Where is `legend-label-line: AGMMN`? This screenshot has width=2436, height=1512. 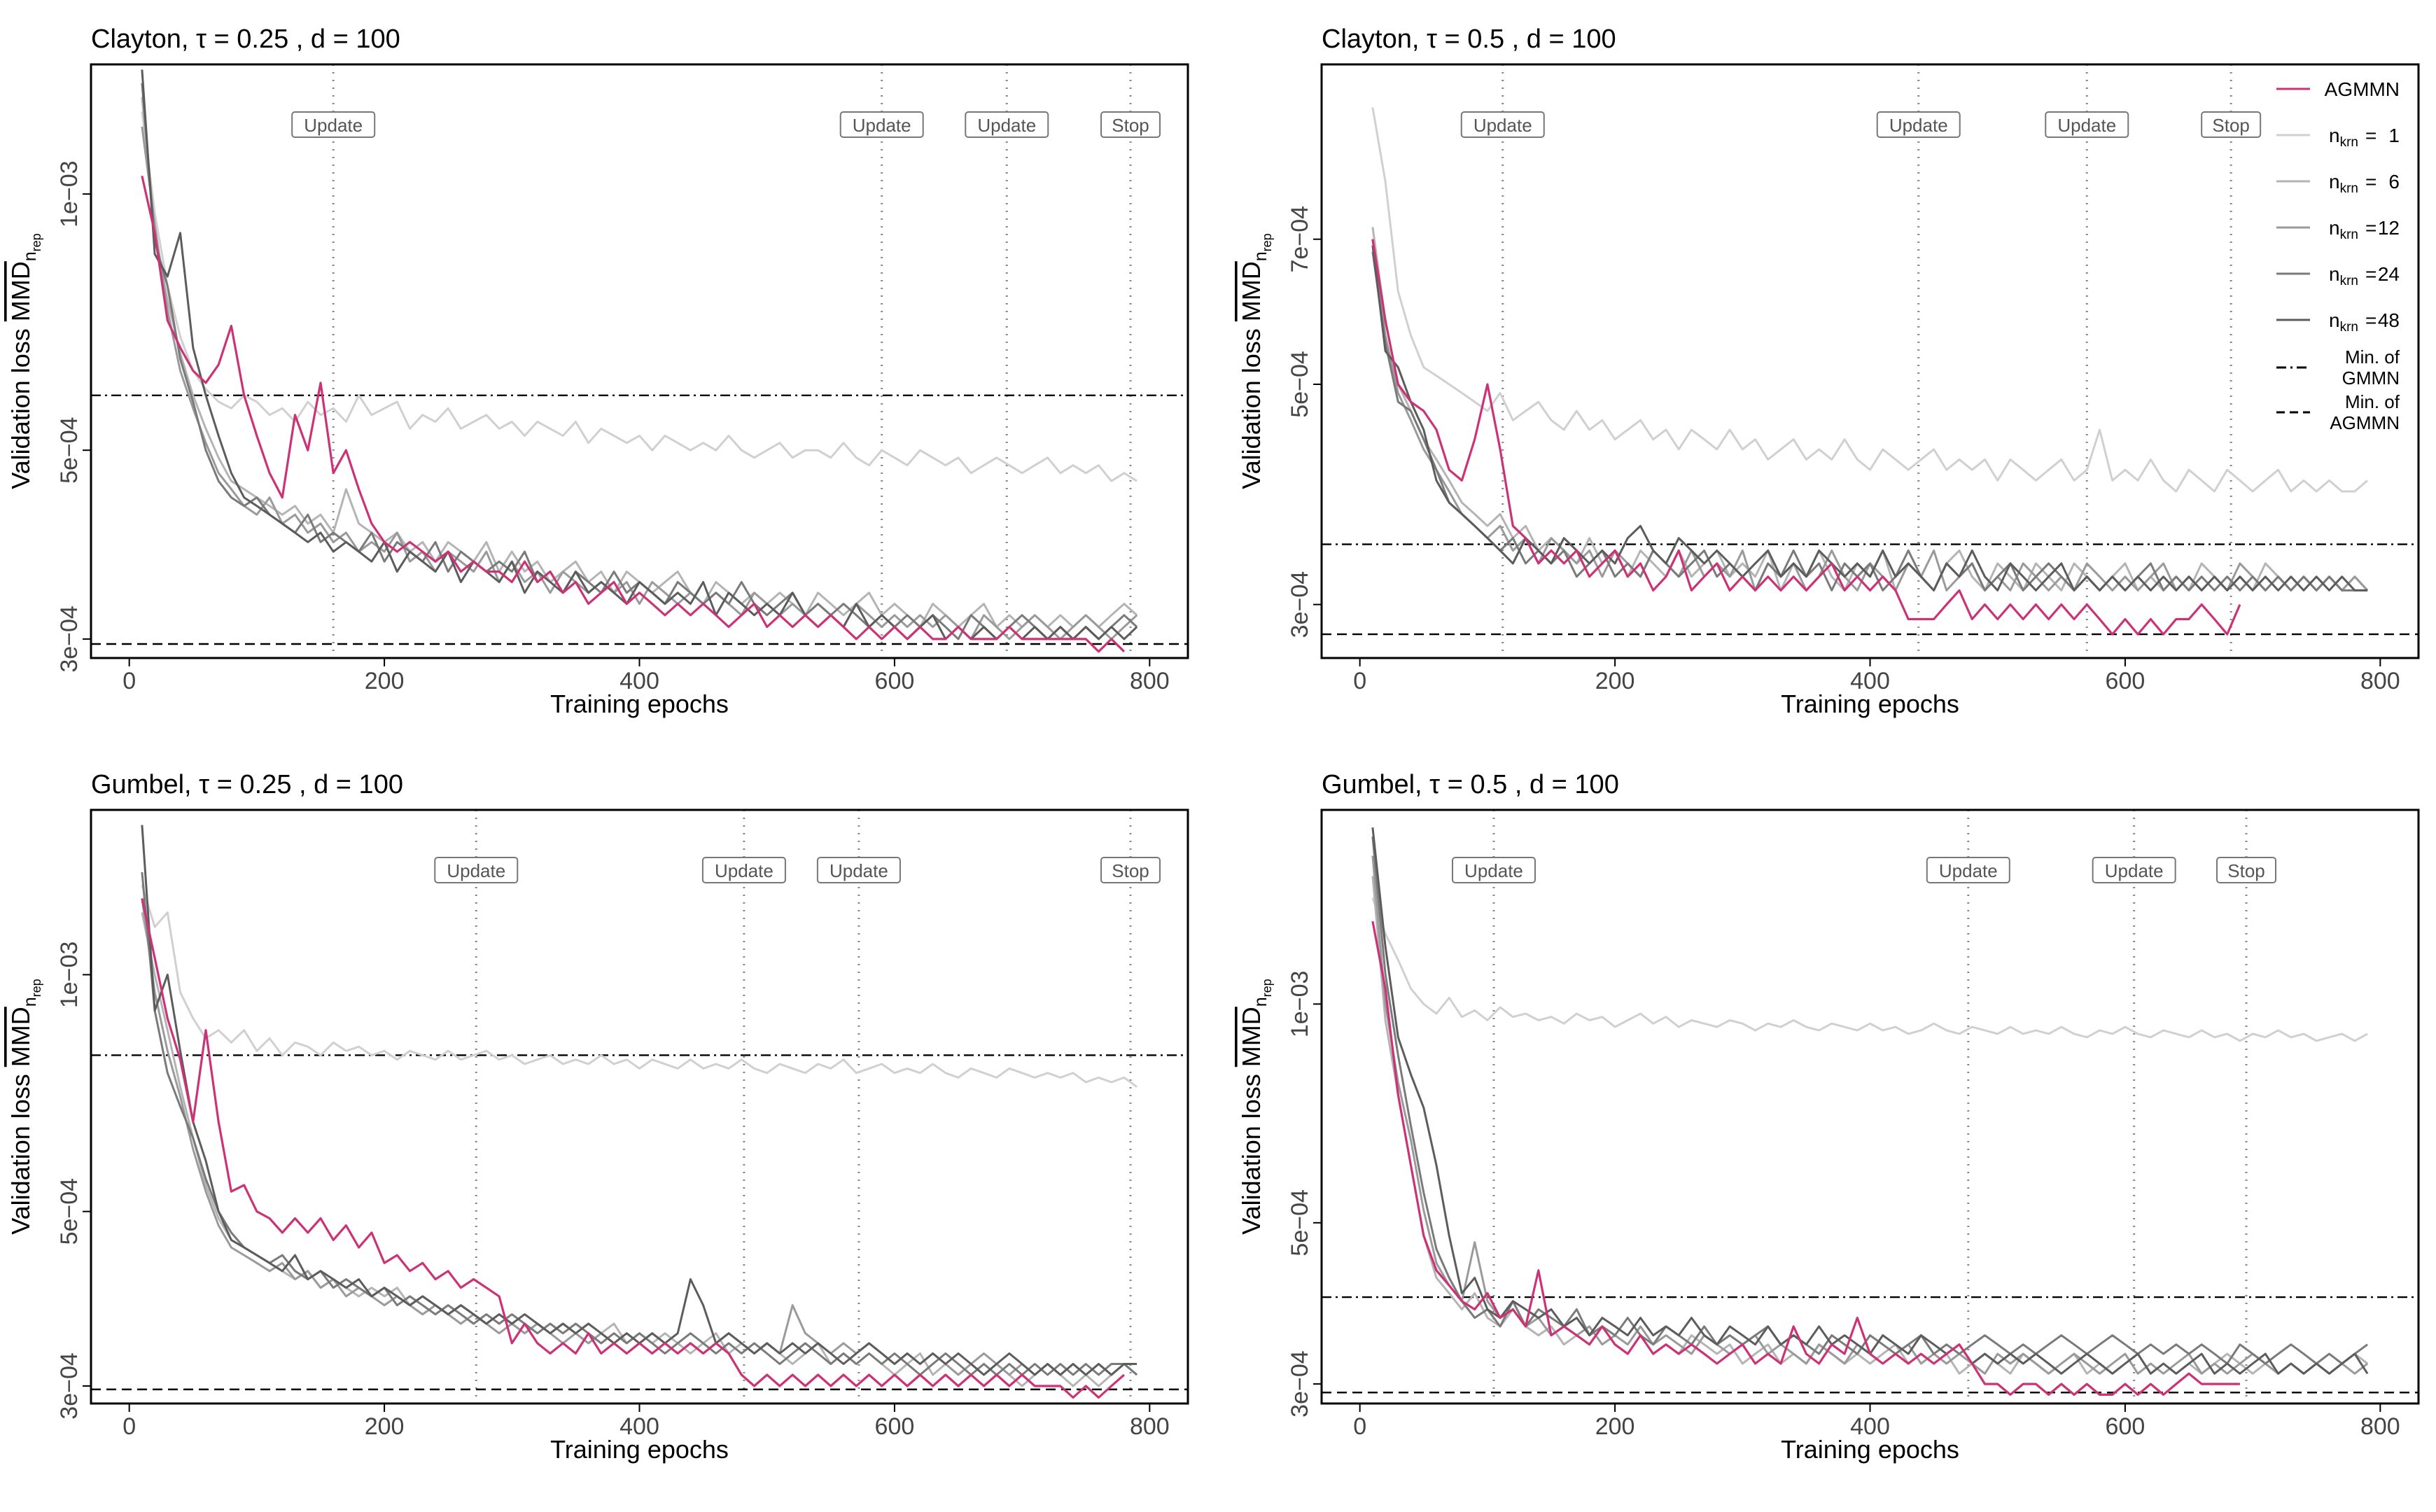 legend-label-line: AGMMN is located at coordinates (2365, 422).